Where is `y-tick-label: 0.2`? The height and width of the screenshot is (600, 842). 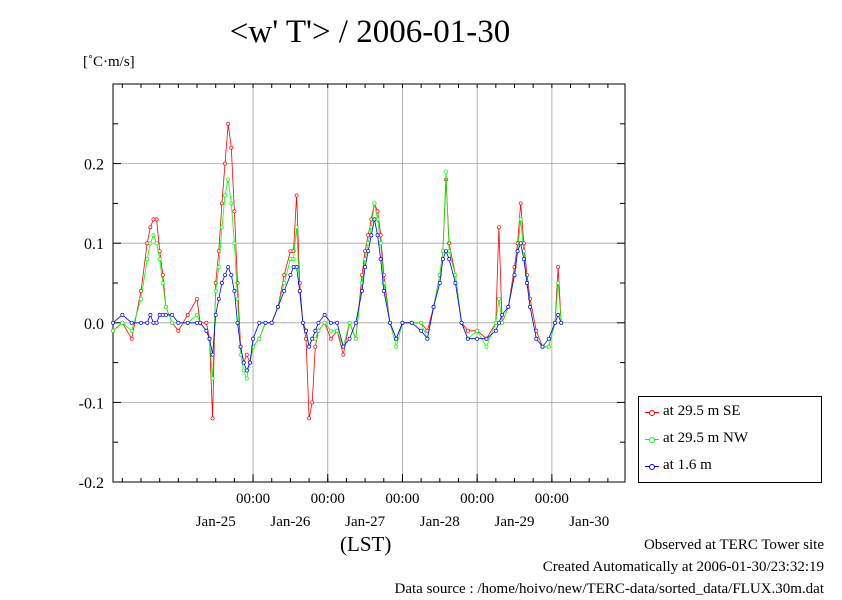 y-tick-label: 0.2 is located at coordinates (94, 165).